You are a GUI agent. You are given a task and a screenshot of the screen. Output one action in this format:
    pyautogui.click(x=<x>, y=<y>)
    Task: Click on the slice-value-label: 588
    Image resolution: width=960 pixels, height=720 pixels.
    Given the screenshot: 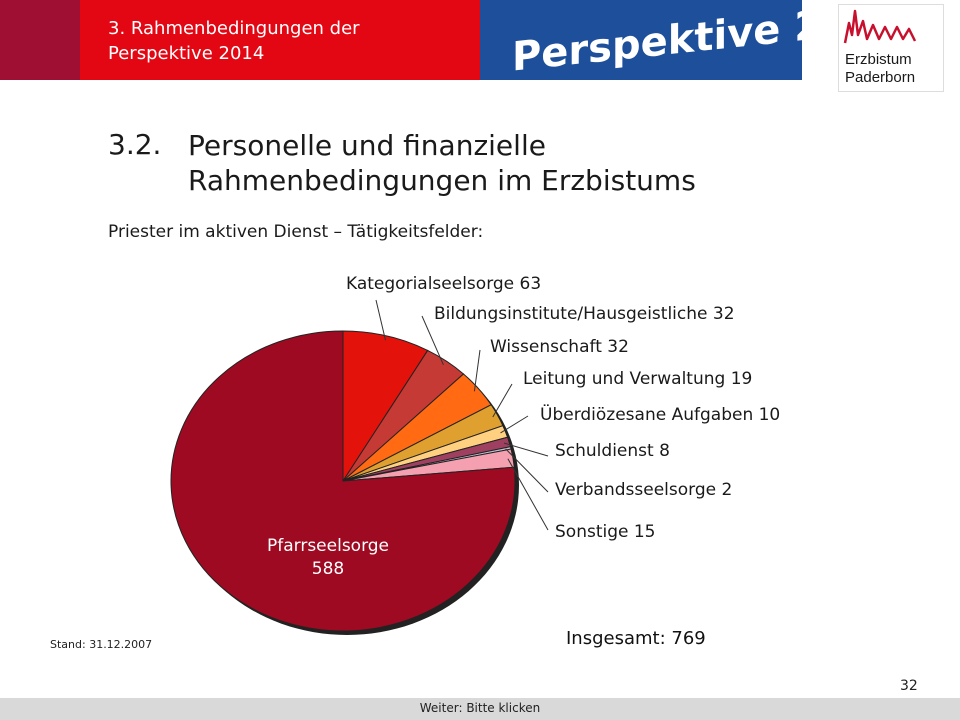 What is the action you would take?
    pyautogui.click(x=328, y=569)
    